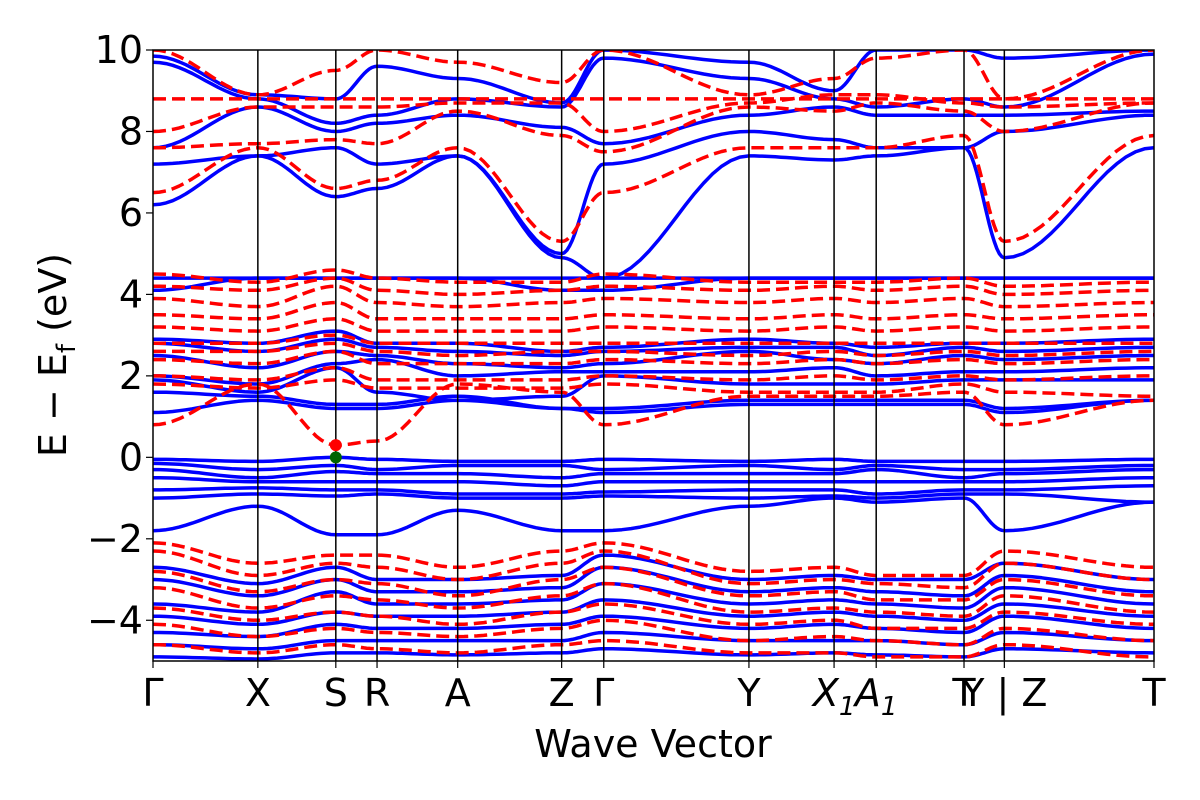 This screenshot has width=1200, height=800. I want to click on y-tick-label: 4, so click(131, 294).